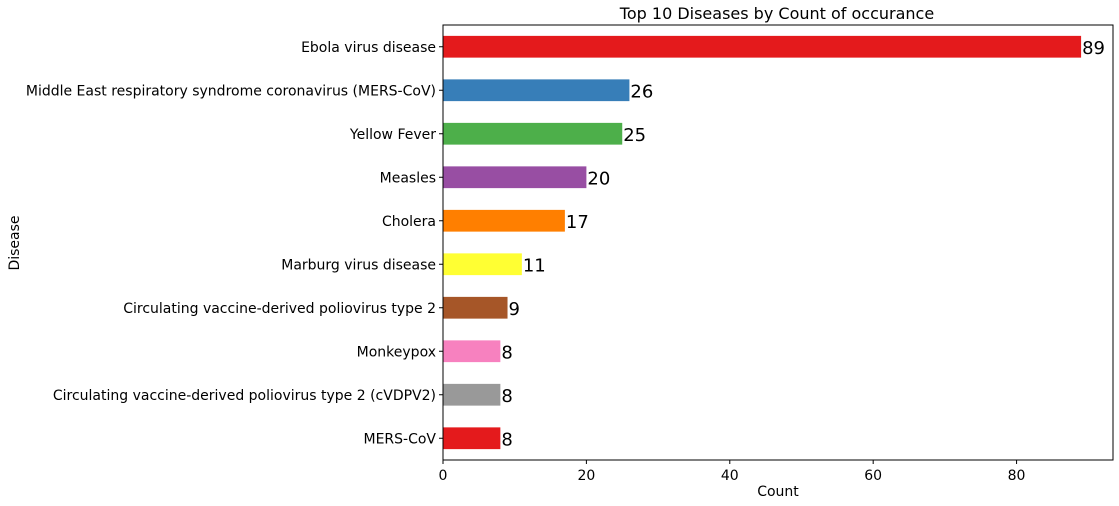 The width and height of the screenshot is (1119, 506). What do you see at coordinates (15, 242) in the screenshot?
I see `y-axis-label: Disease` at bounding box center [15, 242].